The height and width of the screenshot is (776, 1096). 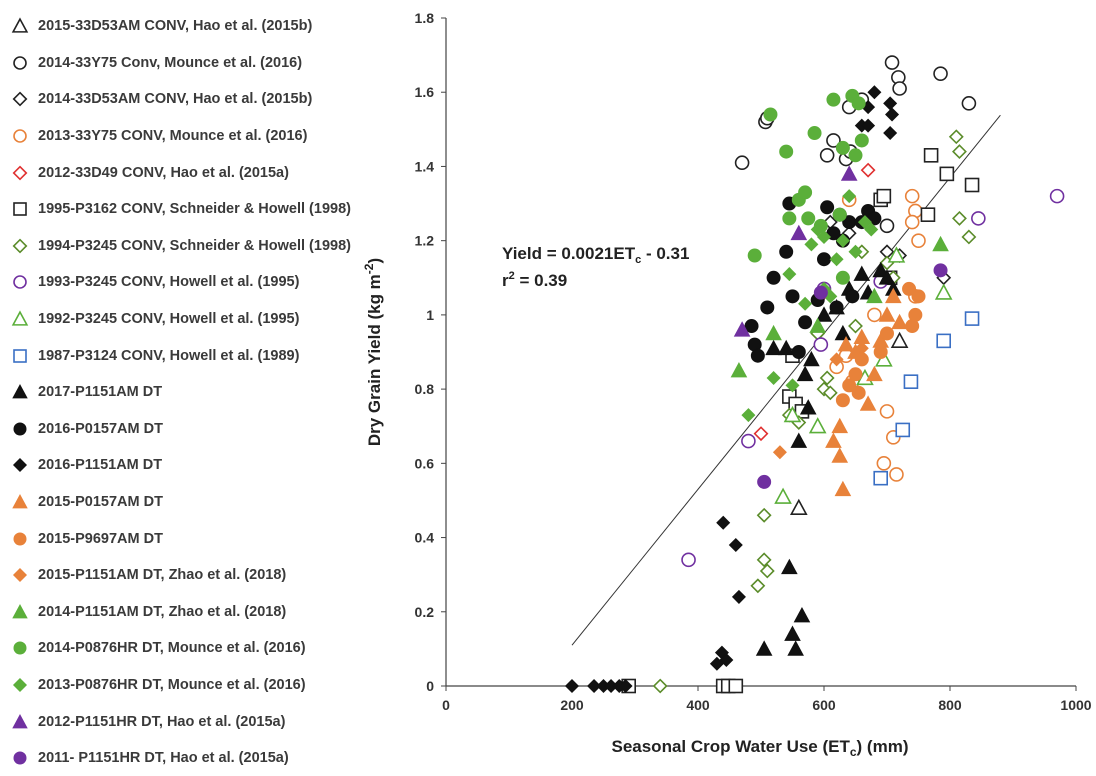 What do you see at coordinates (100, 502) in the screenshot?
I see `legend-label: 2015-P0157AM DT` at bounding box center [100, 502].